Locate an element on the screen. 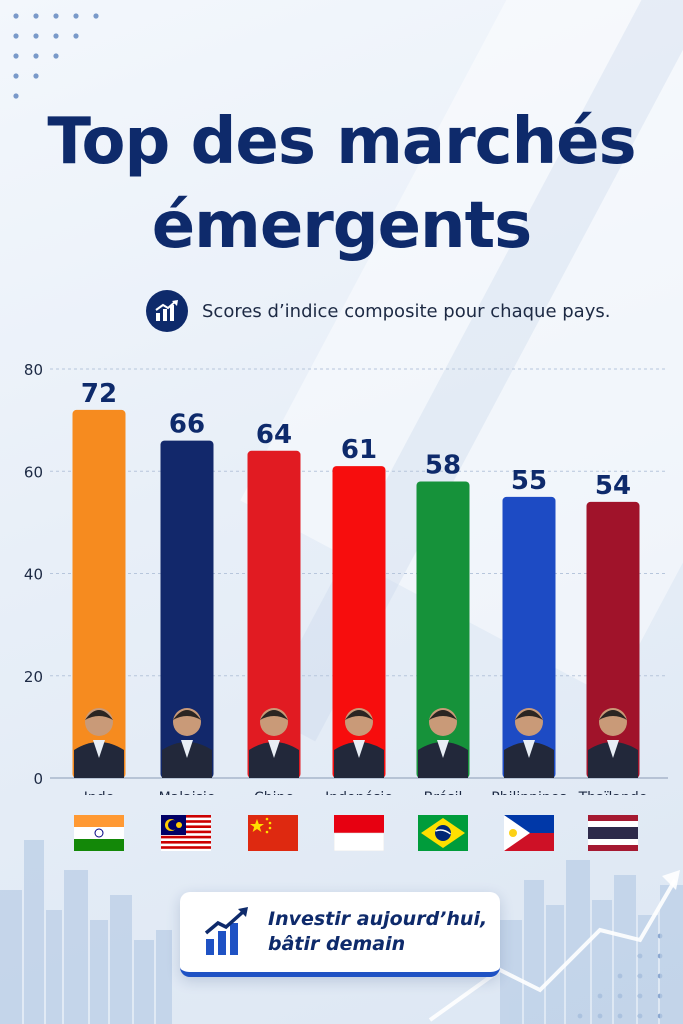 The image size is (683, 1024). data-label: 64 is located at coordinates (274, 435).